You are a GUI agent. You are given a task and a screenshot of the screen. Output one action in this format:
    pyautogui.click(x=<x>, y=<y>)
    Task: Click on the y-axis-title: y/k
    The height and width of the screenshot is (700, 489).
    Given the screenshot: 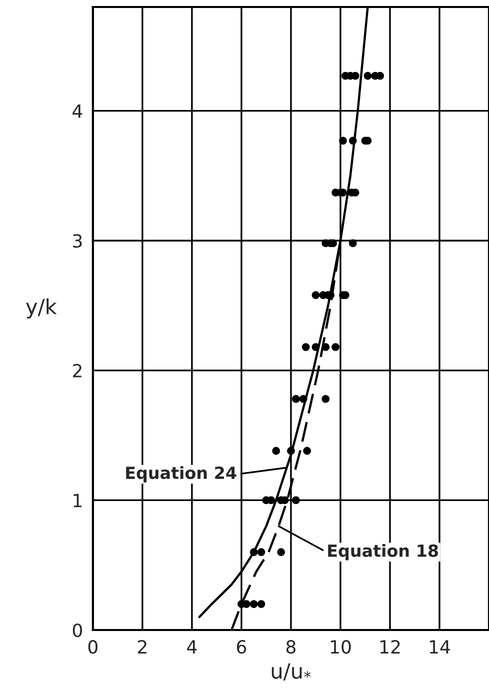 What is the action you would take?
    pyautogui.click(x=41, y=308)
    